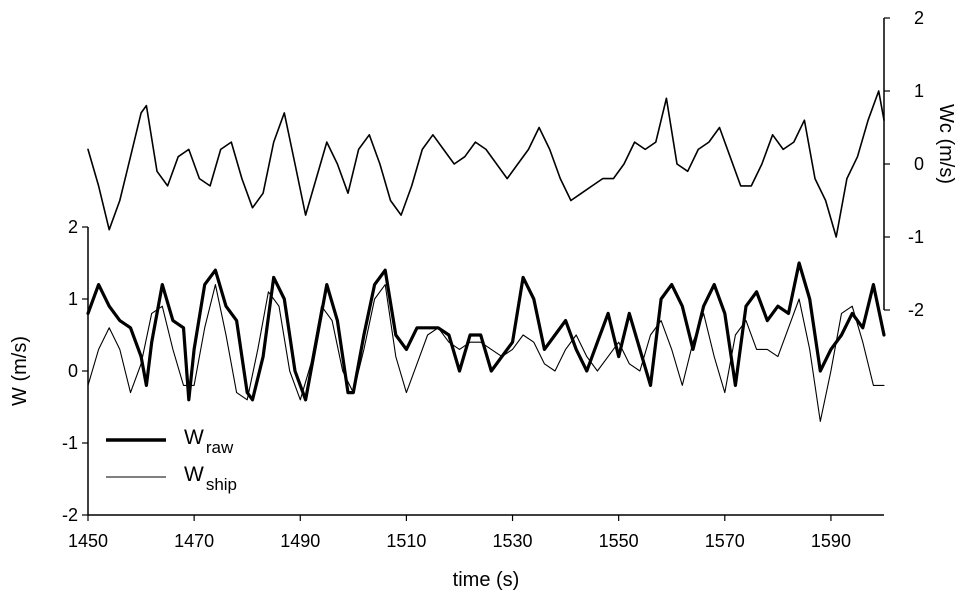 This screenshot has width=956, height=594. Describe the element at coordinates (919, 164) in the screenshot. I see `right-tick-label: 0` at that location.